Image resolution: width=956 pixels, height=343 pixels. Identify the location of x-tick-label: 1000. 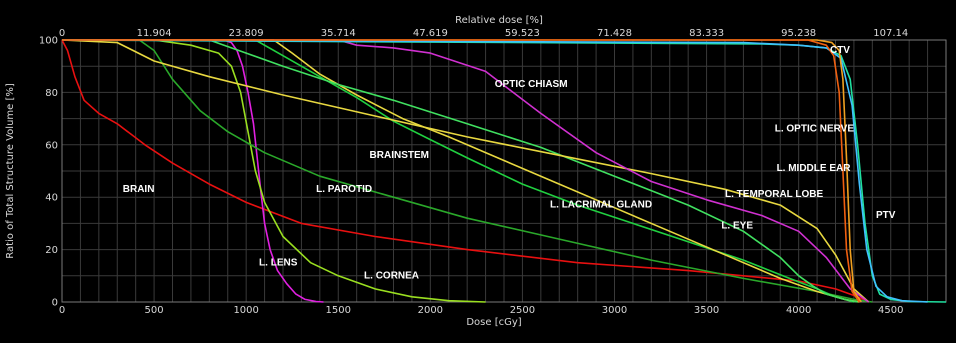
(245, 310).